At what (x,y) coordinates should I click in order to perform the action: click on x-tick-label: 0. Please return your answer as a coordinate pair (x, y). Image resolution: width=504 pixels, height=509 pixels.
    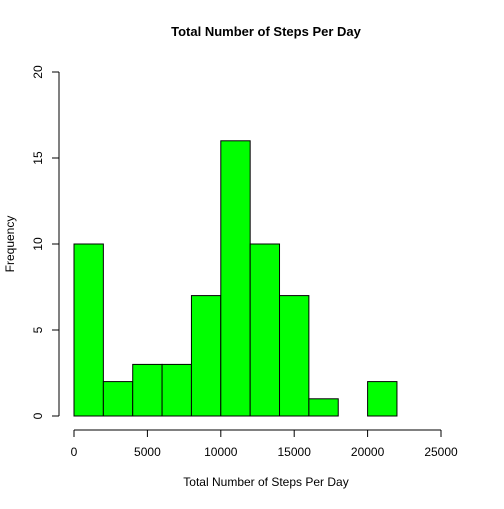
    Looking at the image, I should click on (74, 452).